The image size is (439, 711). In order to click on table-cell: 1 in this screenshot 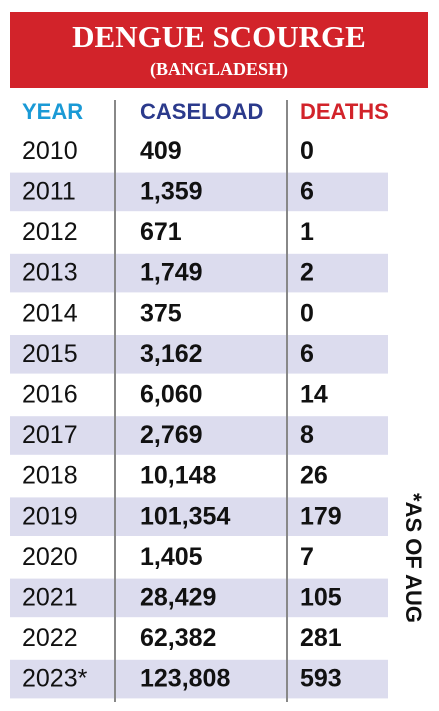, I will do `click(307, 232)`.